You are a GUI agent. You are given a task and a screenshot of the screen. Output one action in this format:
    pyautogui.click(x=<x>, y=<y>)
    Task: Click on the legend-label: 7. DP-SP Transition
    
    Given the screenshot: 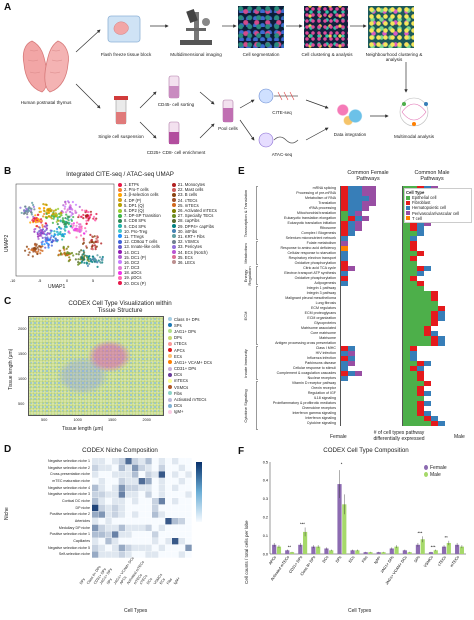 What is the action you would take?
    pyautogui.click(x=142, y=216)
    